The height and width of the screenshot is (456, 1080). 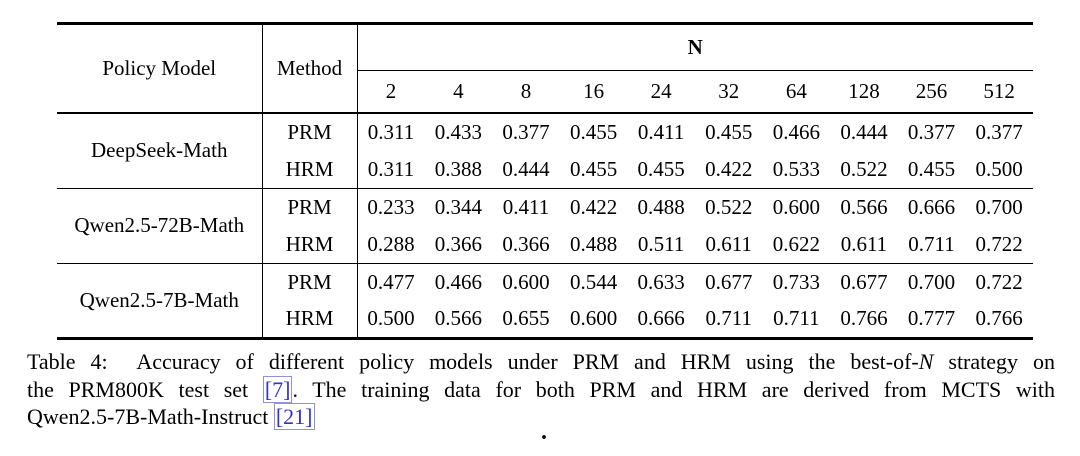 I want to click on caption-line-3: Qwen2.5-7B-Math-Instruct [21], so click(x=541, y=417).